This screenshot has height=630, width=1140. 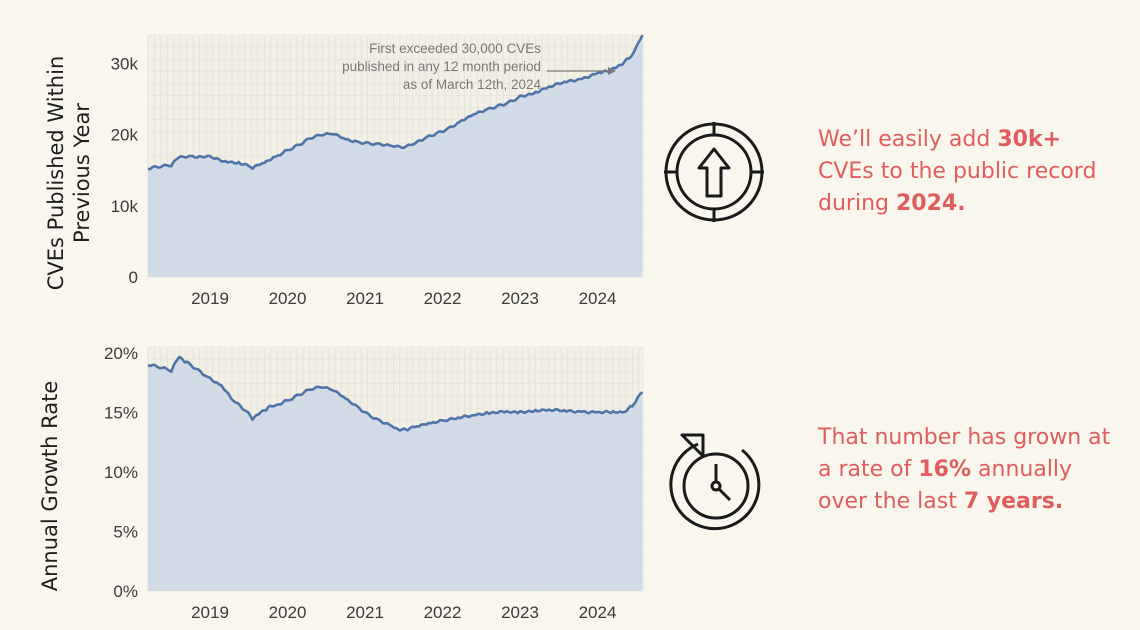 I want to click on clock-refresh-icon, so click(x=715, y=482).